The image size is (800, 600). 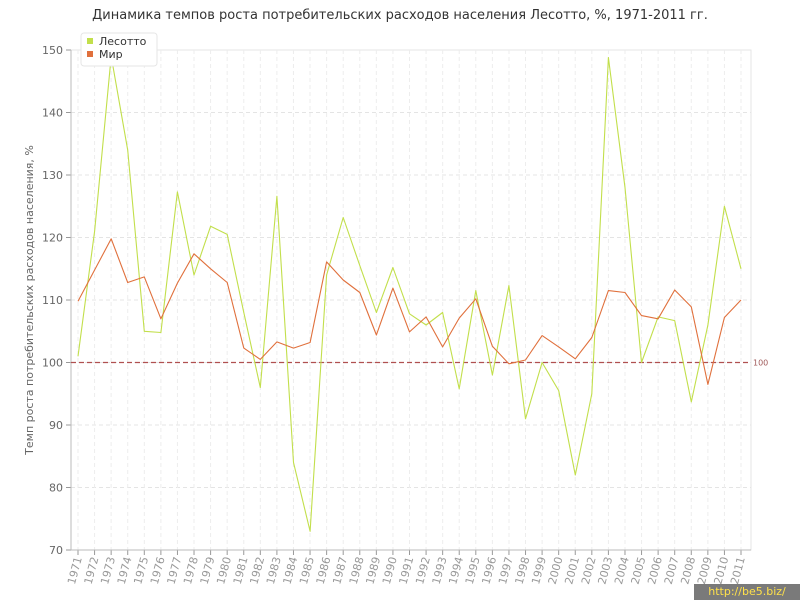 I want to click on y-tick-label: 150, so click(x=52, y=50).